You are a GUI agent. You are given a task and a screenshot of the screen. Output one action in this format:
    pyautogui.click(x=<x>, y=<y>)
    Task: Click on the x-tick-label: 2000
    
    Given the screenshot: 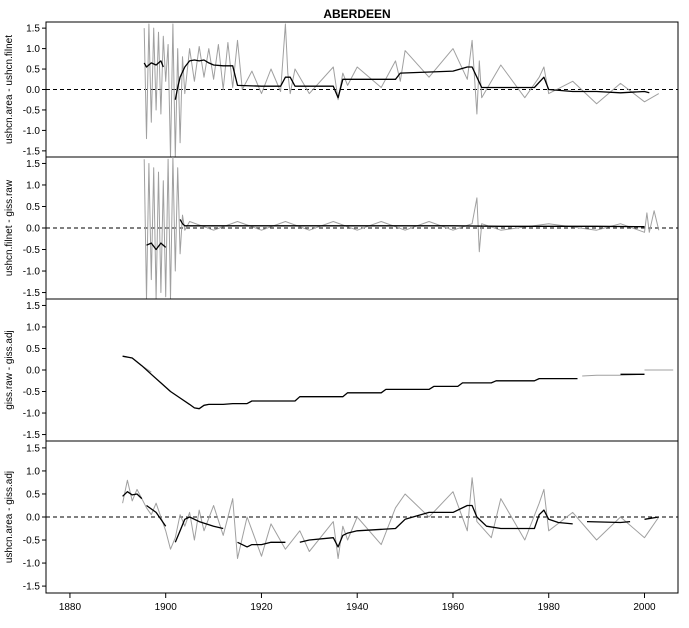 What is the action you would take?
    pyautogui.click(x=644, y=607)
    